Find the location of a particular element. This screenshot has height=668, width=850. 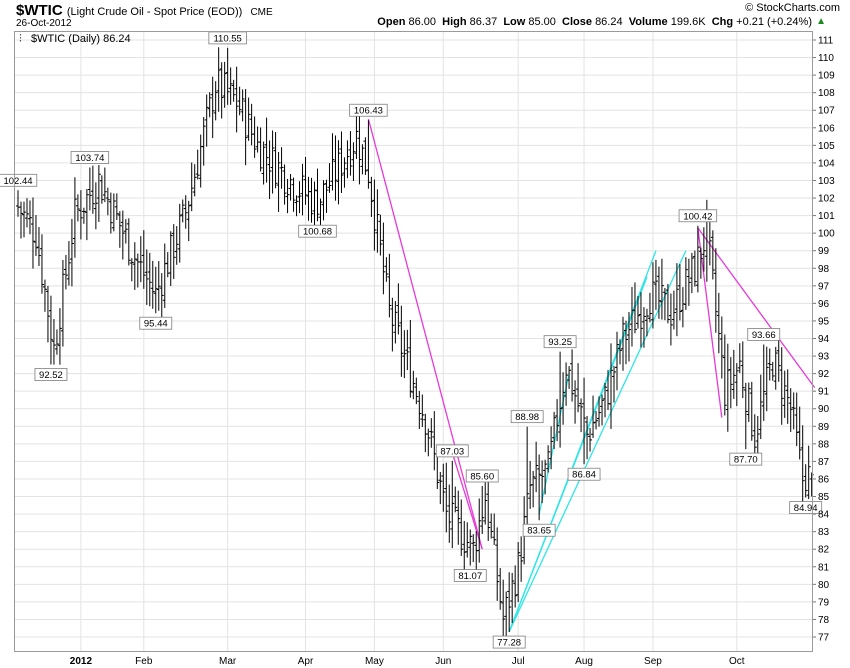

plot-label-group: ⫶ $WTIC (Daily) 86.24 is located at coordinates (75, 39).